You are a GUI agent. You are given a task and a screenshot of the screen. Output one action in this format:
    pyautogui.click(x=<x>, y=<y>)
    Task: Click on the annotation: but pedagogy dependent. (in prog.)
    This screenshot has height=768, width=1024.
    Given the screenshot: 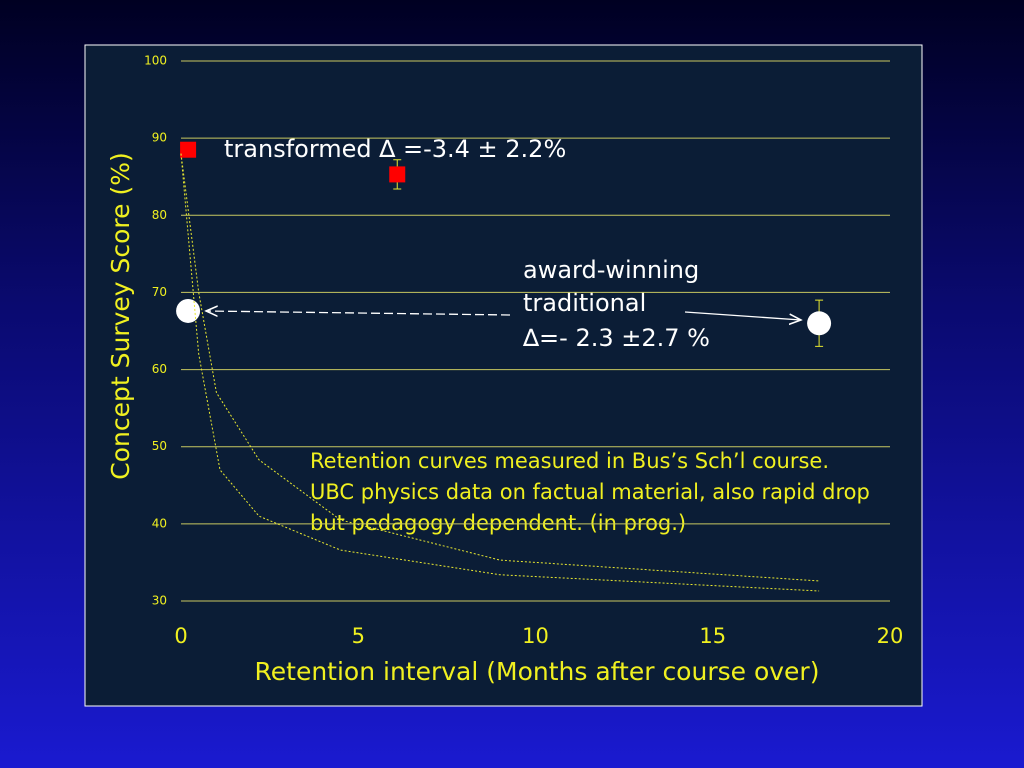 What is the action you would take?
    pyautogui.click(x=498, y=523)
    